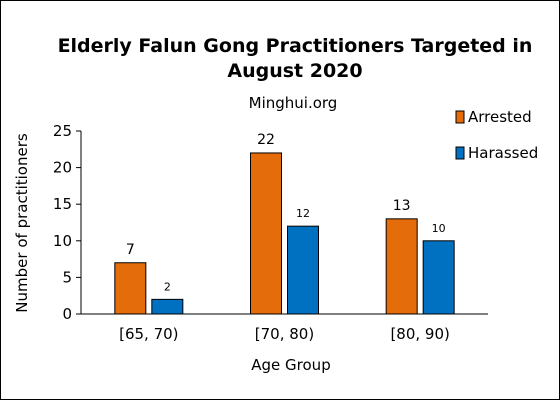 This screenshot has height=400, width=560. I want to click on y-tick-label: 20, so click(62, 168).